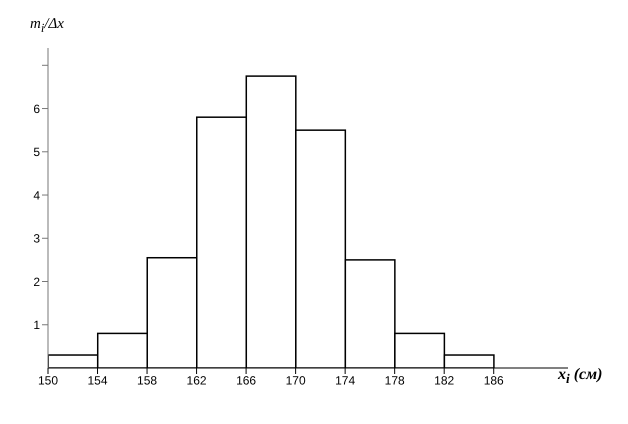 The height and width of the screenshot is (424, 628). Describe the element at coordinates (36, 239) in the screenshot. I see `y-tick-label: 3` at that location.